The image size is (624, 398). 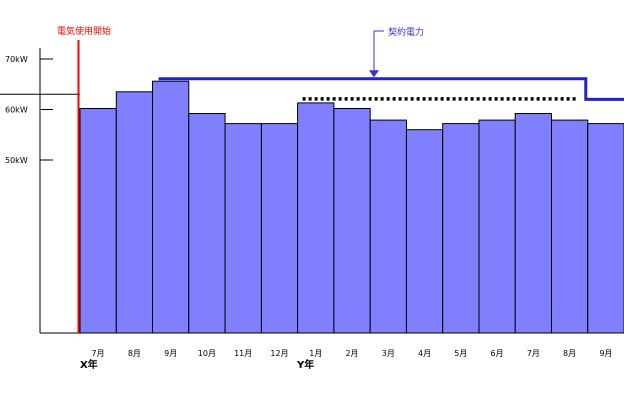 What do you see at coordinates (378, 51) in the screenshot?
I see `contract-callout-leader` at bounding box center [378, 51].